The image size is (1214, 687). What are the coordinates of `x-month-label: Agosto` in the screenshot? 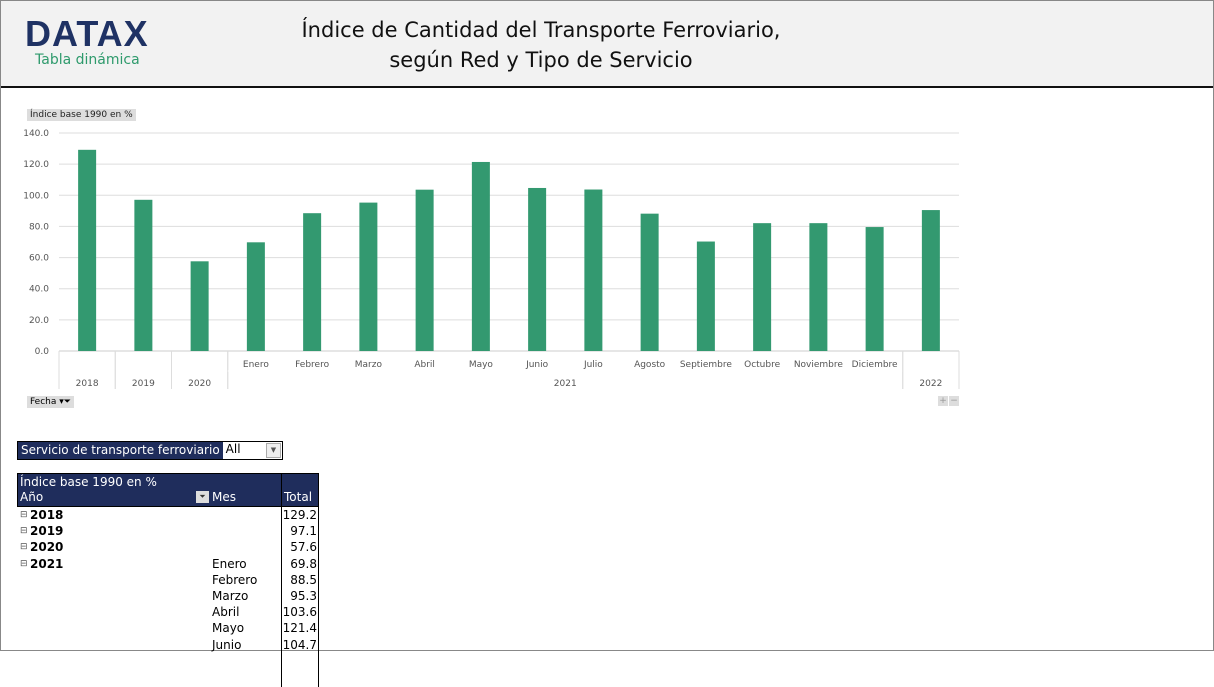 It's located at (650, 365).